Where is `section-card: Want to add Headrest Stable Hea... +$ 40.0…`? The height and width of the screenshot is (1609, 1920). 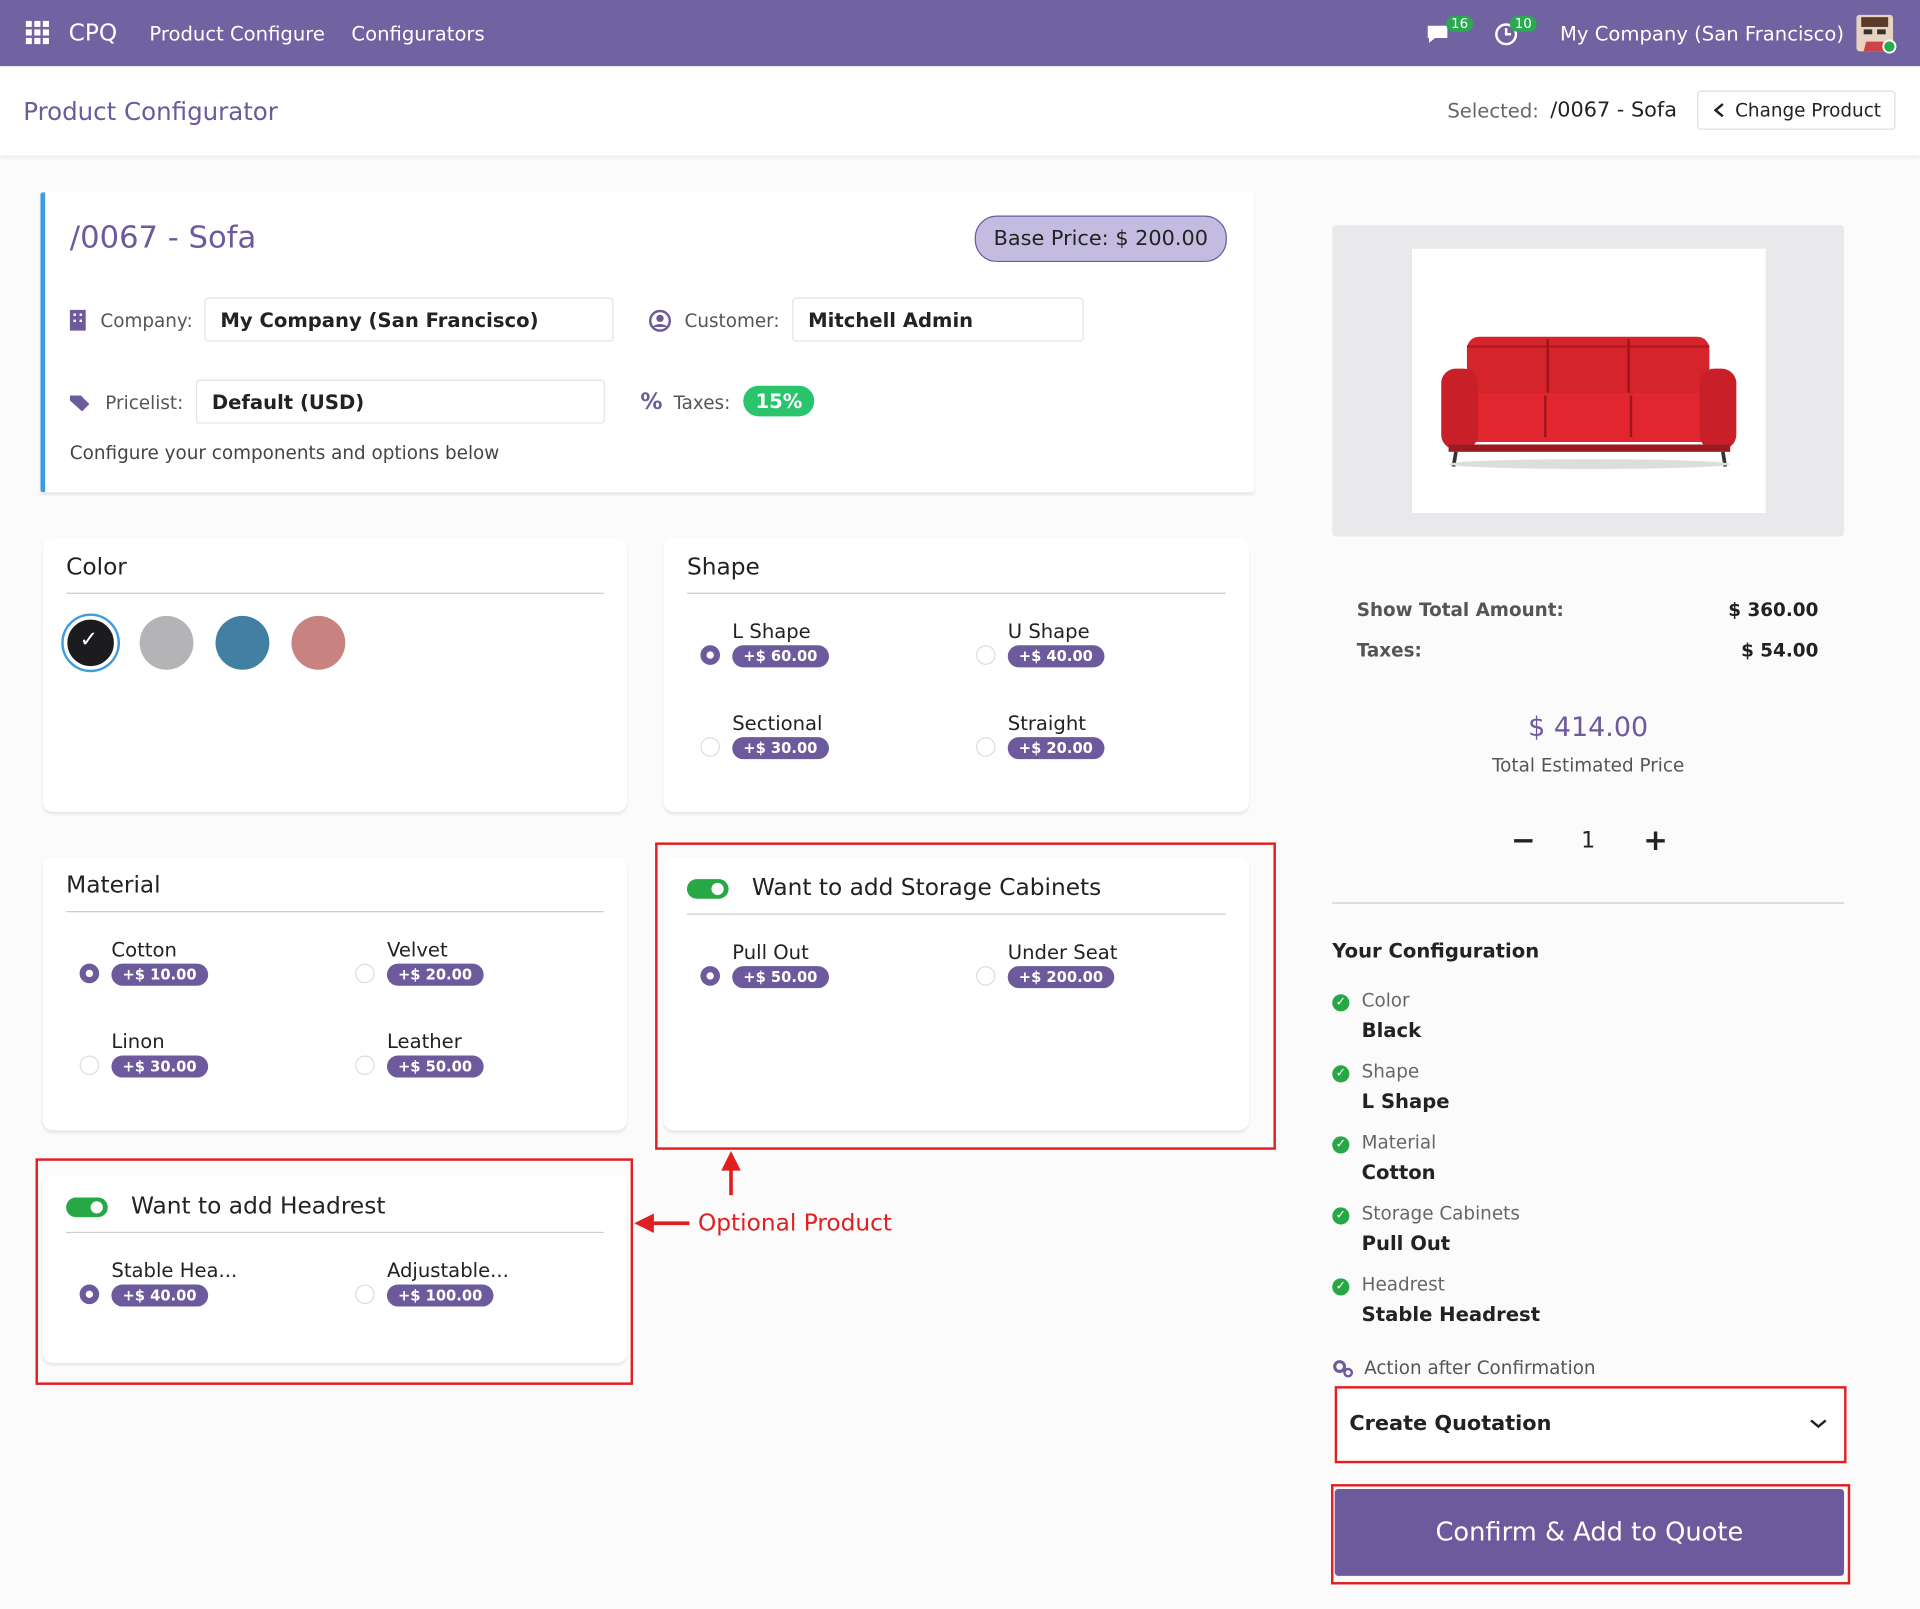
section-card: Want to add Headrest Stable Hea... +$ 40.0… is located at coordinates (334, 1269).